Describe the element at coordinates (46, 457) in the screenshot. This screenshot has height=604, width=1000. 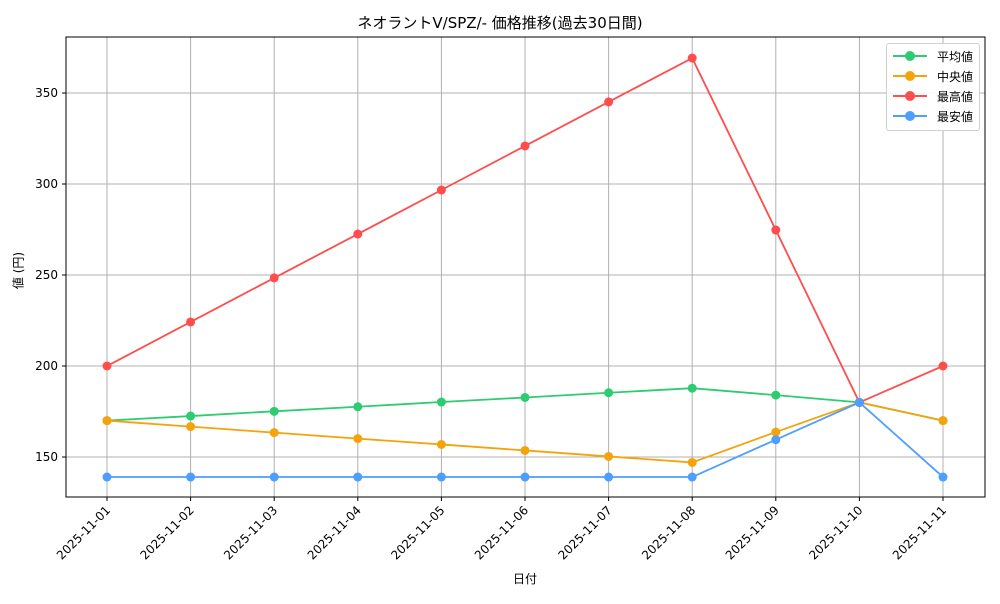
I see `y-tick-label: 150` at that location.